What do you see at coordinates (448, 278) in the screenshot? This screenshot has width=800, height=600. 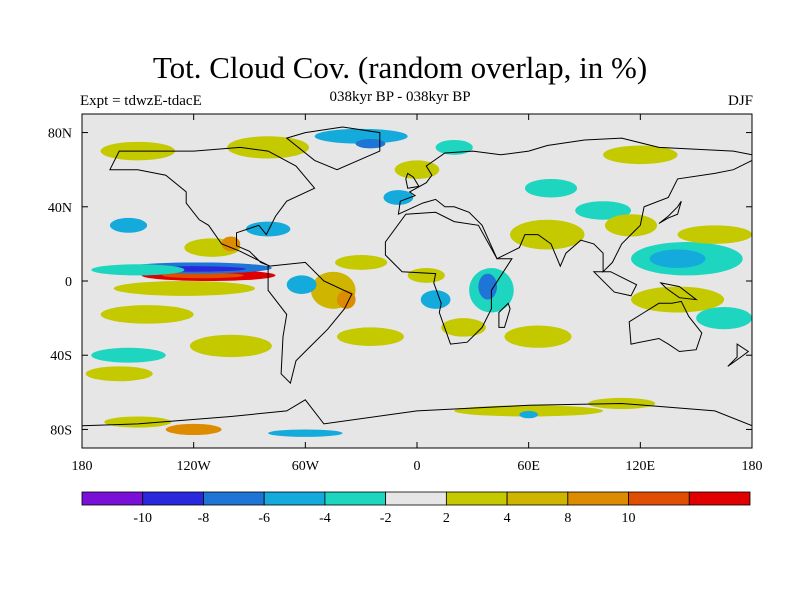 I see `coastline-africa` at bounding box center [448, 278].